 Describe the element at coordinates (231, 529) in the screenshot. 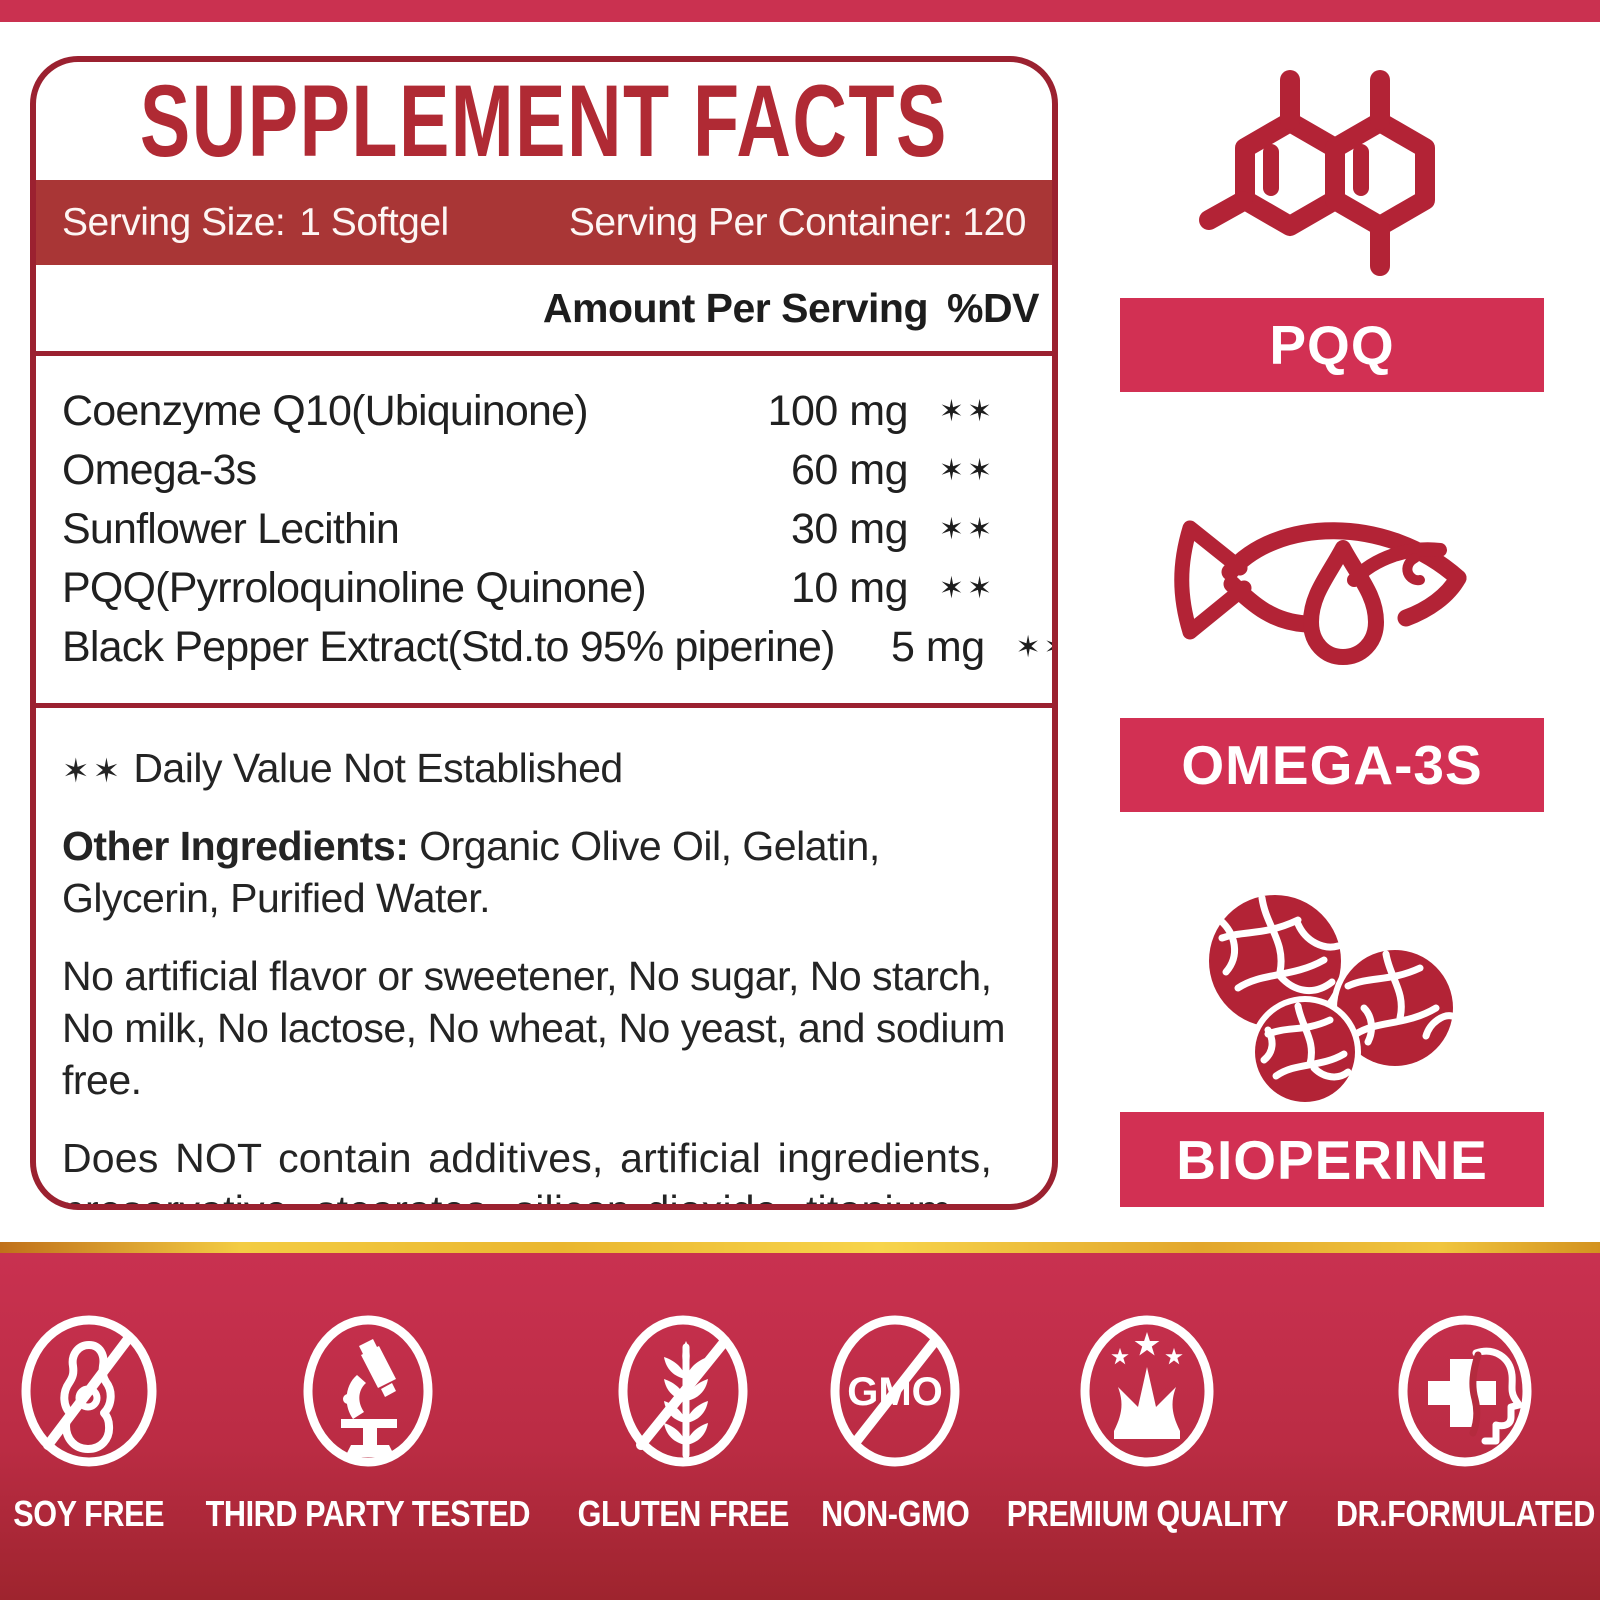

I see `ingredient-name: Sunflower Lecithin` at that location.